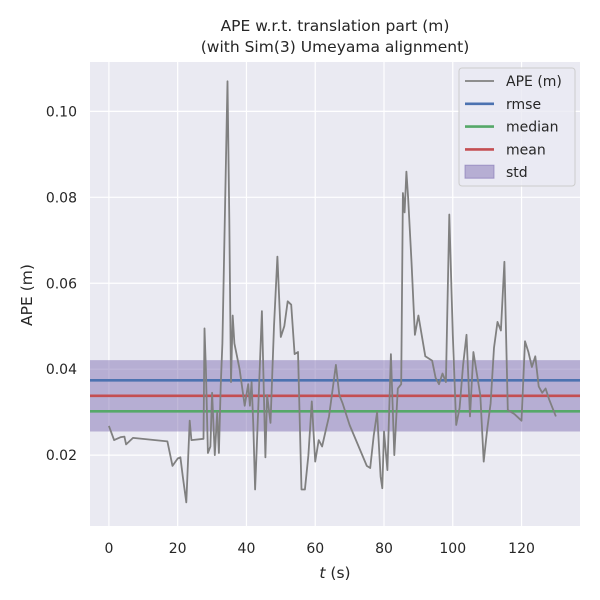 This screenshot has height=600, width=600. I want to click on legend: APE (m) rmse median mean std, so click(517, 127).